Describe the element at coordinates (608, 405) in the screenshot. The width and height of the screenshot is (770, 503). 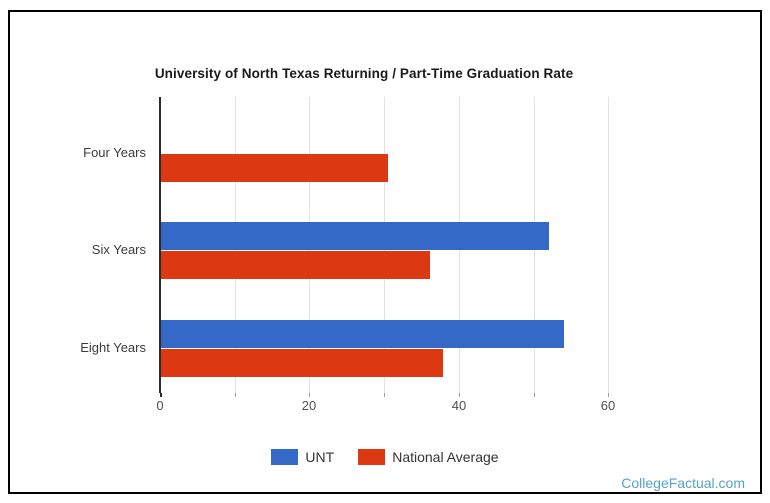
I see `x-tick-label-60: 60` at that location.